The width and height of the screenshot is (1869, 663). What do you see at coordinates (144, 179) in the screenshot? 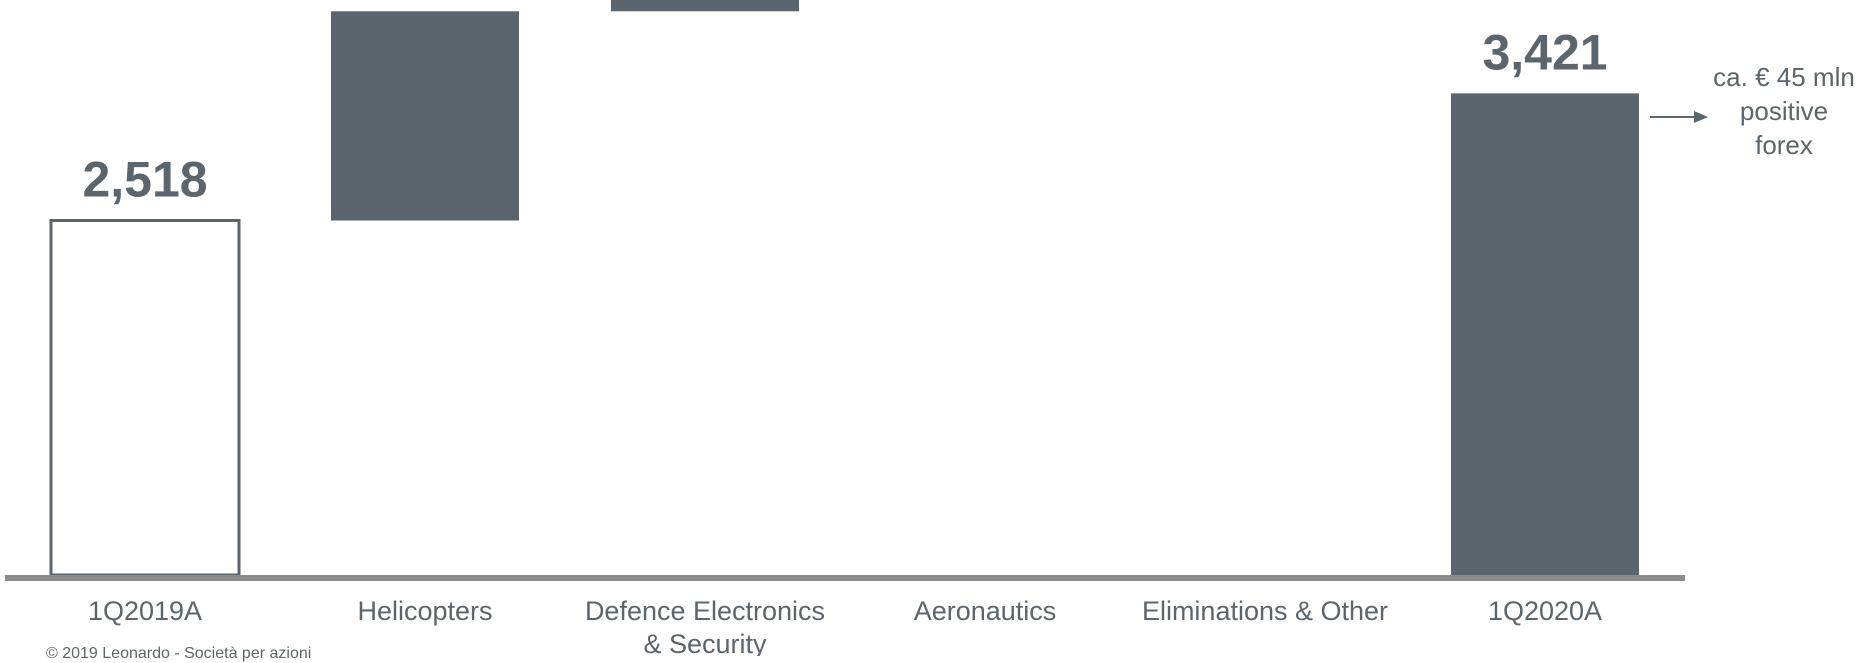
I see `value-label-1: 2,518` at bounding box center [144, 179].